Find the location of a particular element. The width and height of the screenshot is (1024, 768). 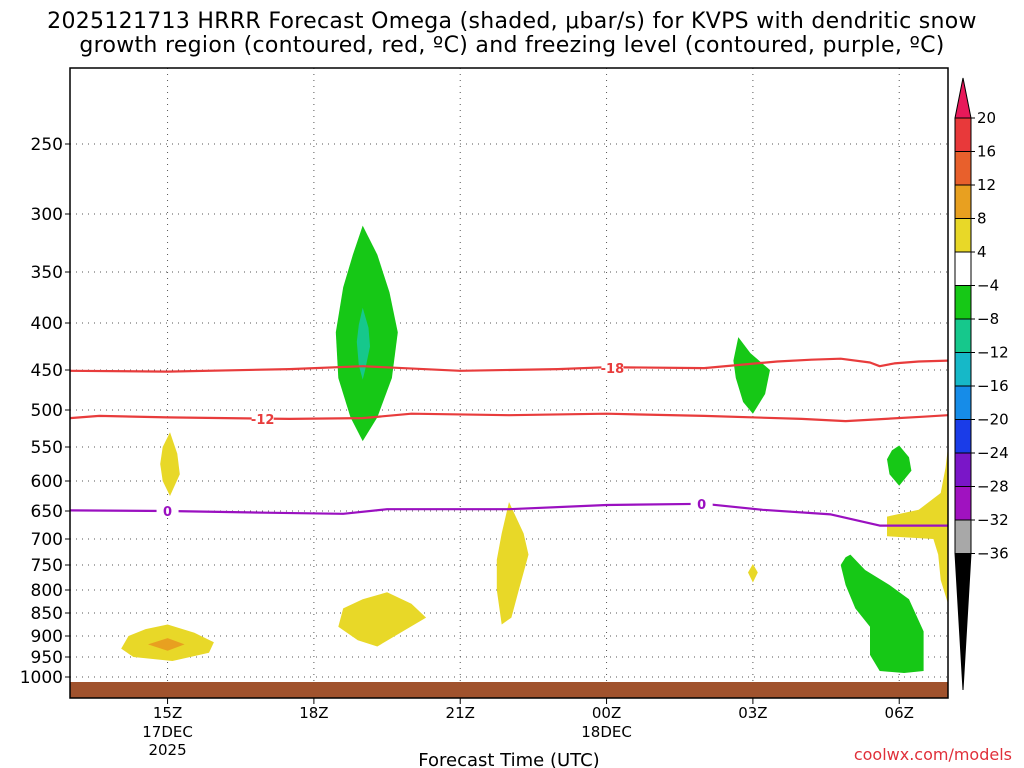

colorbar-label-12: −32 is located at coordinates (993, 520).